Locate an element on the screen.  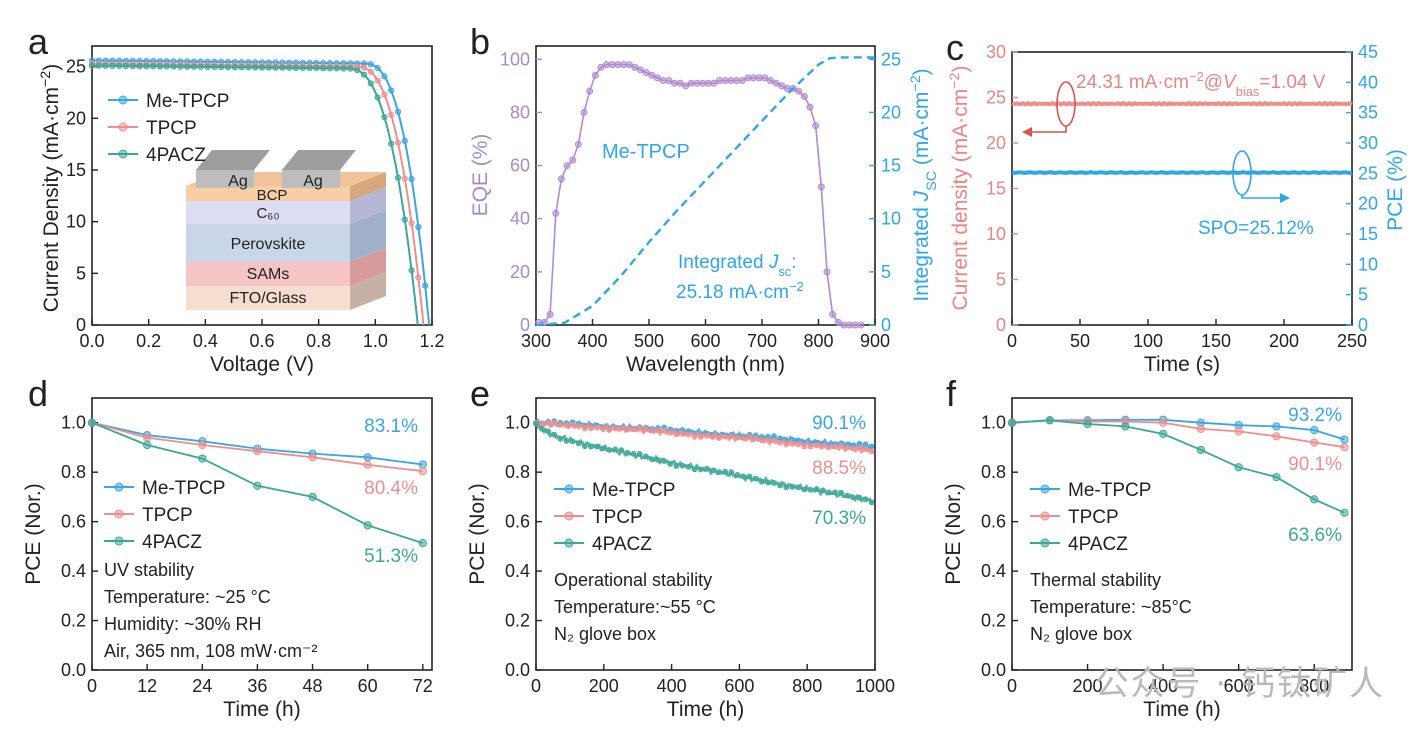
series-label: Me-TPCP is located at coordinates (646, 152).